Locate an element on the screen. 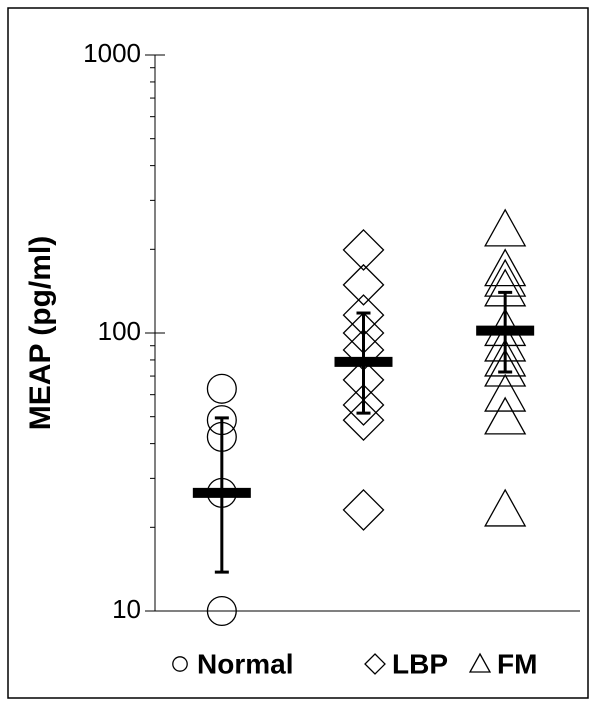 This screenshot has height=706, width=596. legend-label: FM is located at coordinates (517, 663).